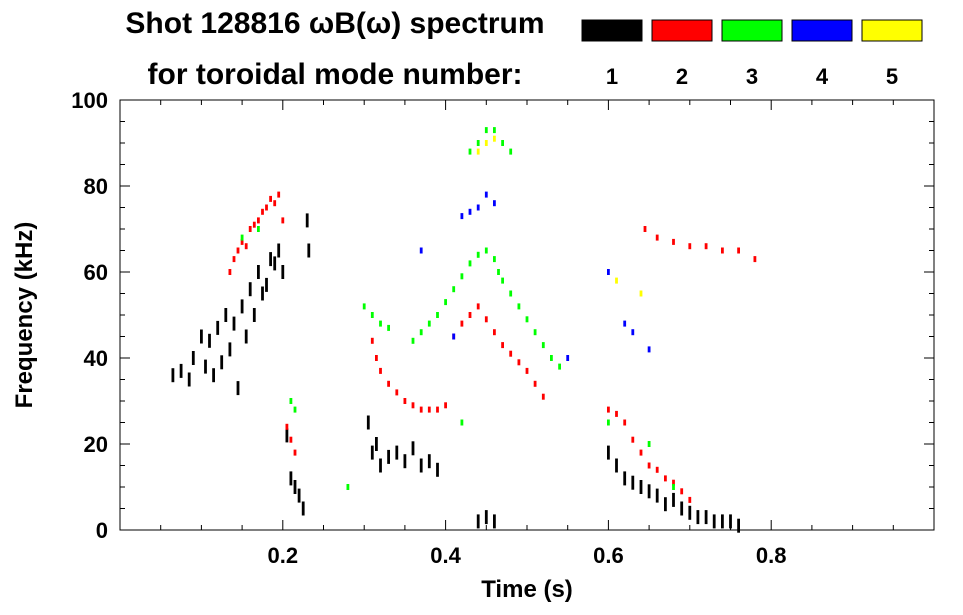 The image size is (963, 615). What do you see at coordinates (96, 272) in the screenshot?
I see `y-tick-label: 60` at bounding box center [96, 272].